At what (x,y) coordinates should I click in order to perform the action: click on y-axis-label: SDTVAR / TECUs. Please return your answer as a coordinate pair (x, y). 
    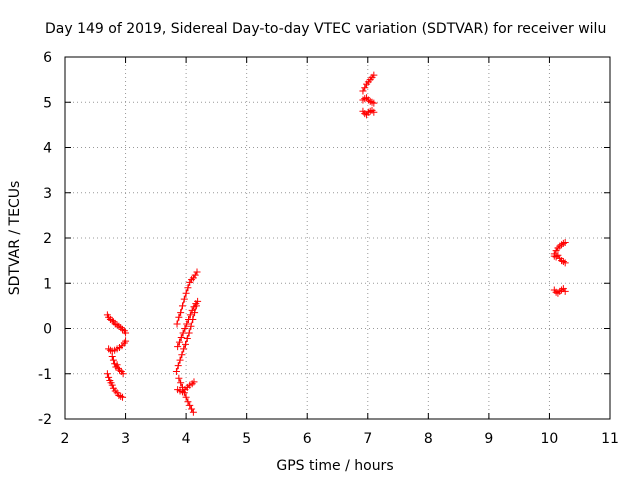
    Looking at the image, I should click on (15, 238).